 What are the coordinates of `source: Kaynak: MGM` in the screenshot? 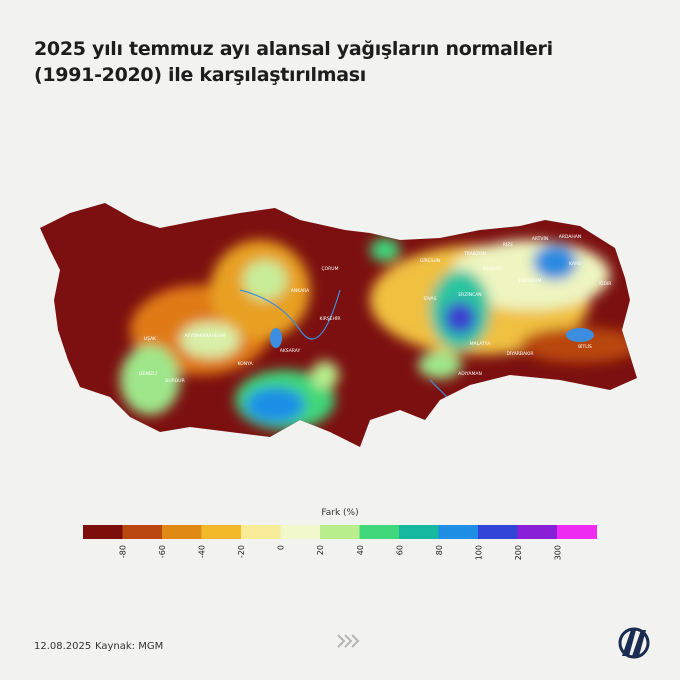 It's located at (129, 646).